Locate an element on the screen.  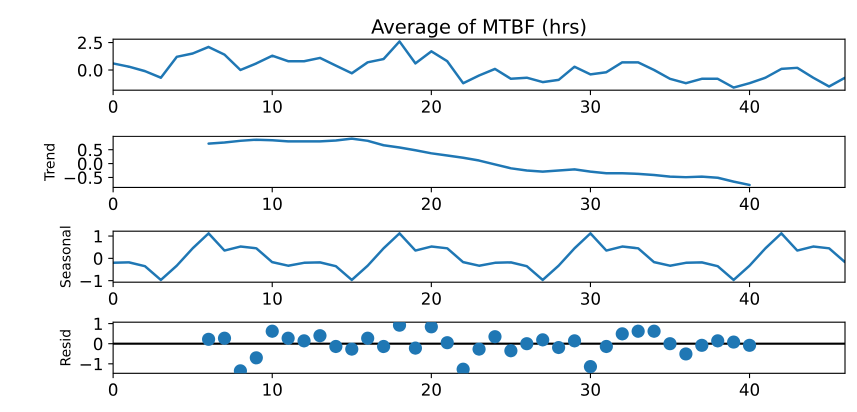
y-axis-title: Trend is located at coordinates (49, 162).